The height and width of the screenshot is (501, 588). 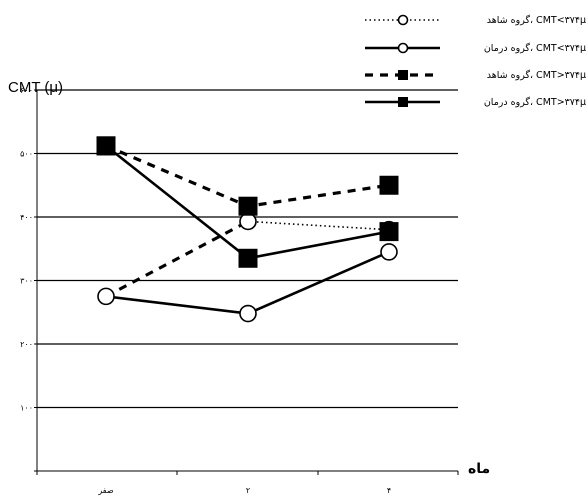 I want to click on y-tick-label: ۲۰۰, so click(x=26, y=344).